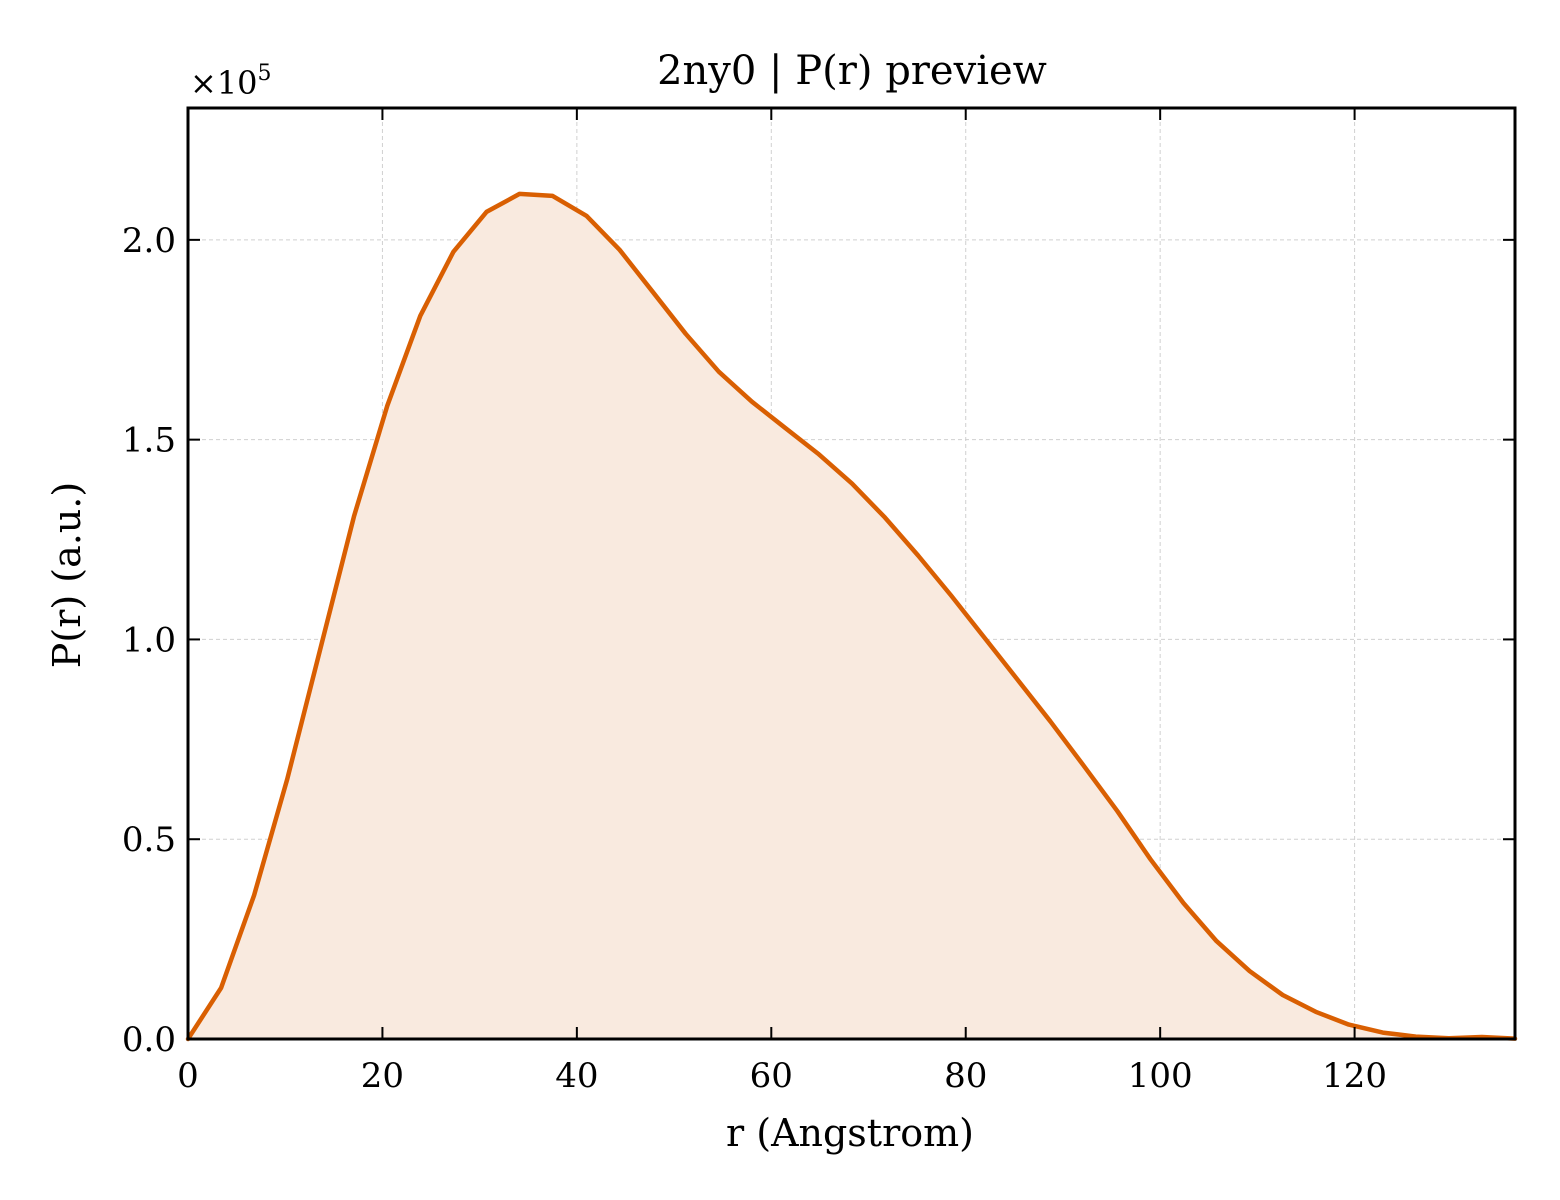  I want to click on y-axis-label: P(r) (a.u.), so click(67, 575).